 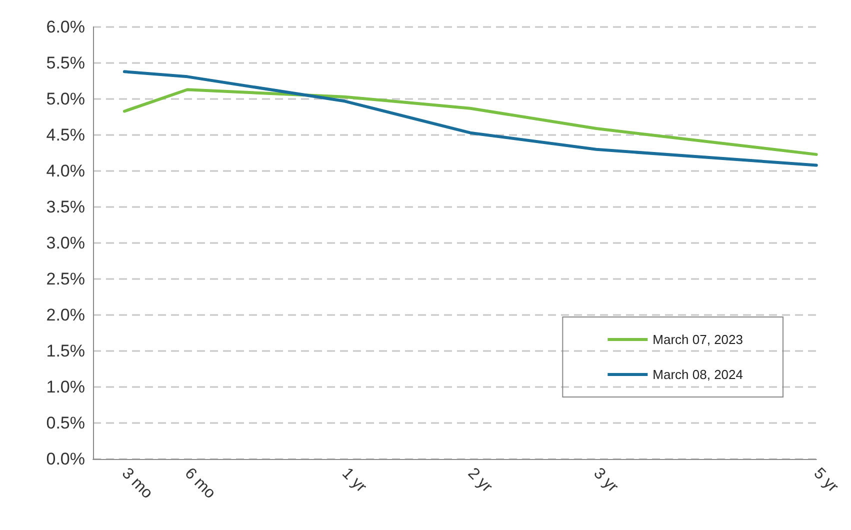 I want to click on y-tick-label: 2.0%, so click(x=65, y=315).